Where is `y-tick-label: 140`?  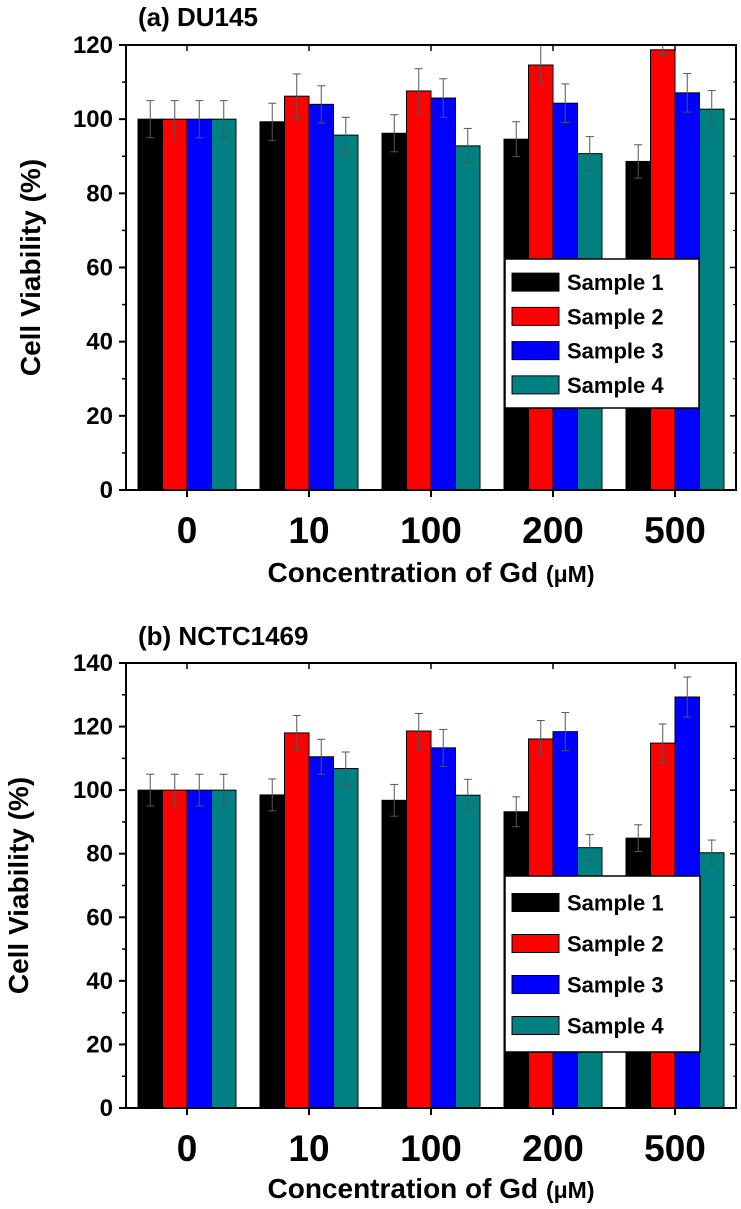
y-tick-label: 140 is located at coordinates (93, 663).